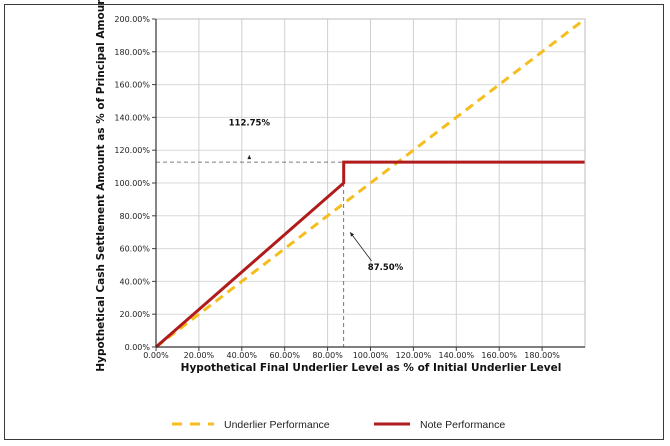  I want to click on annotation-label: 87.50%, so click(386, 268).